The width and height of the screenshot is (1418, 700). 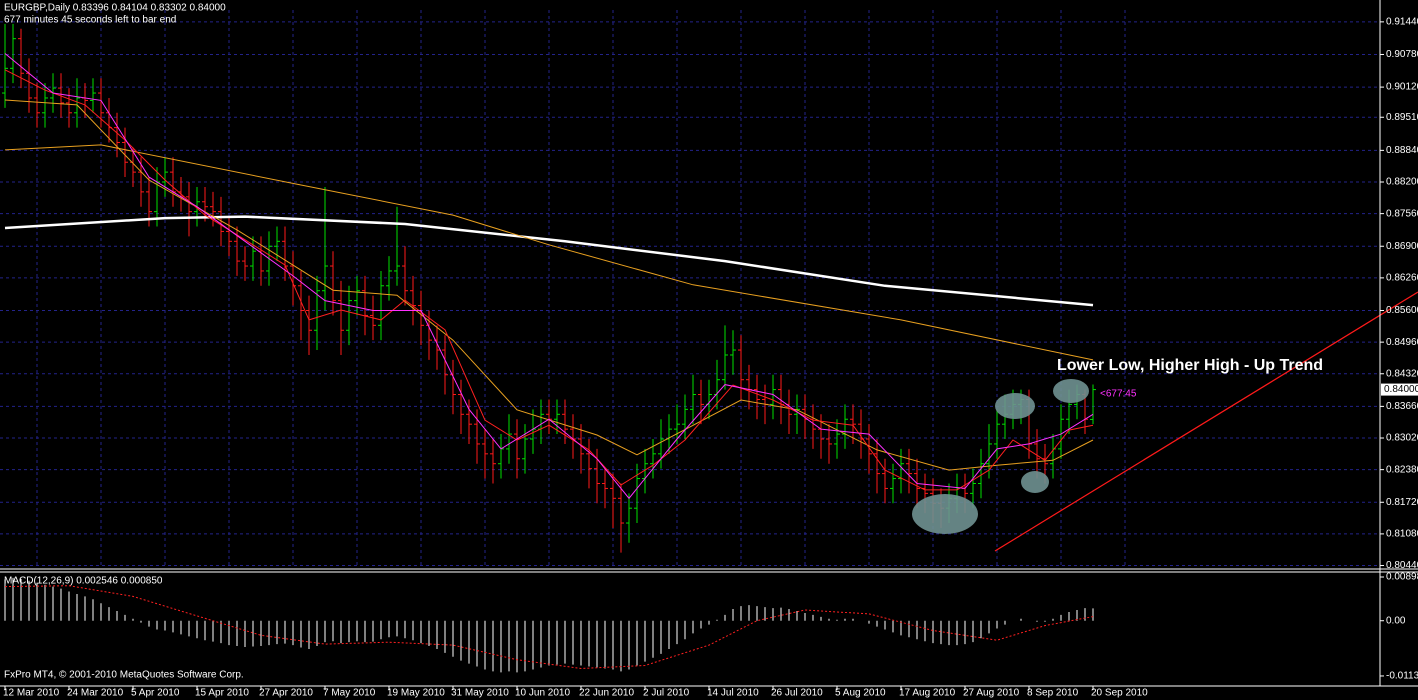 I want to click on x-tick-label: 17 Aug 2010, so click(x=927, y=693).